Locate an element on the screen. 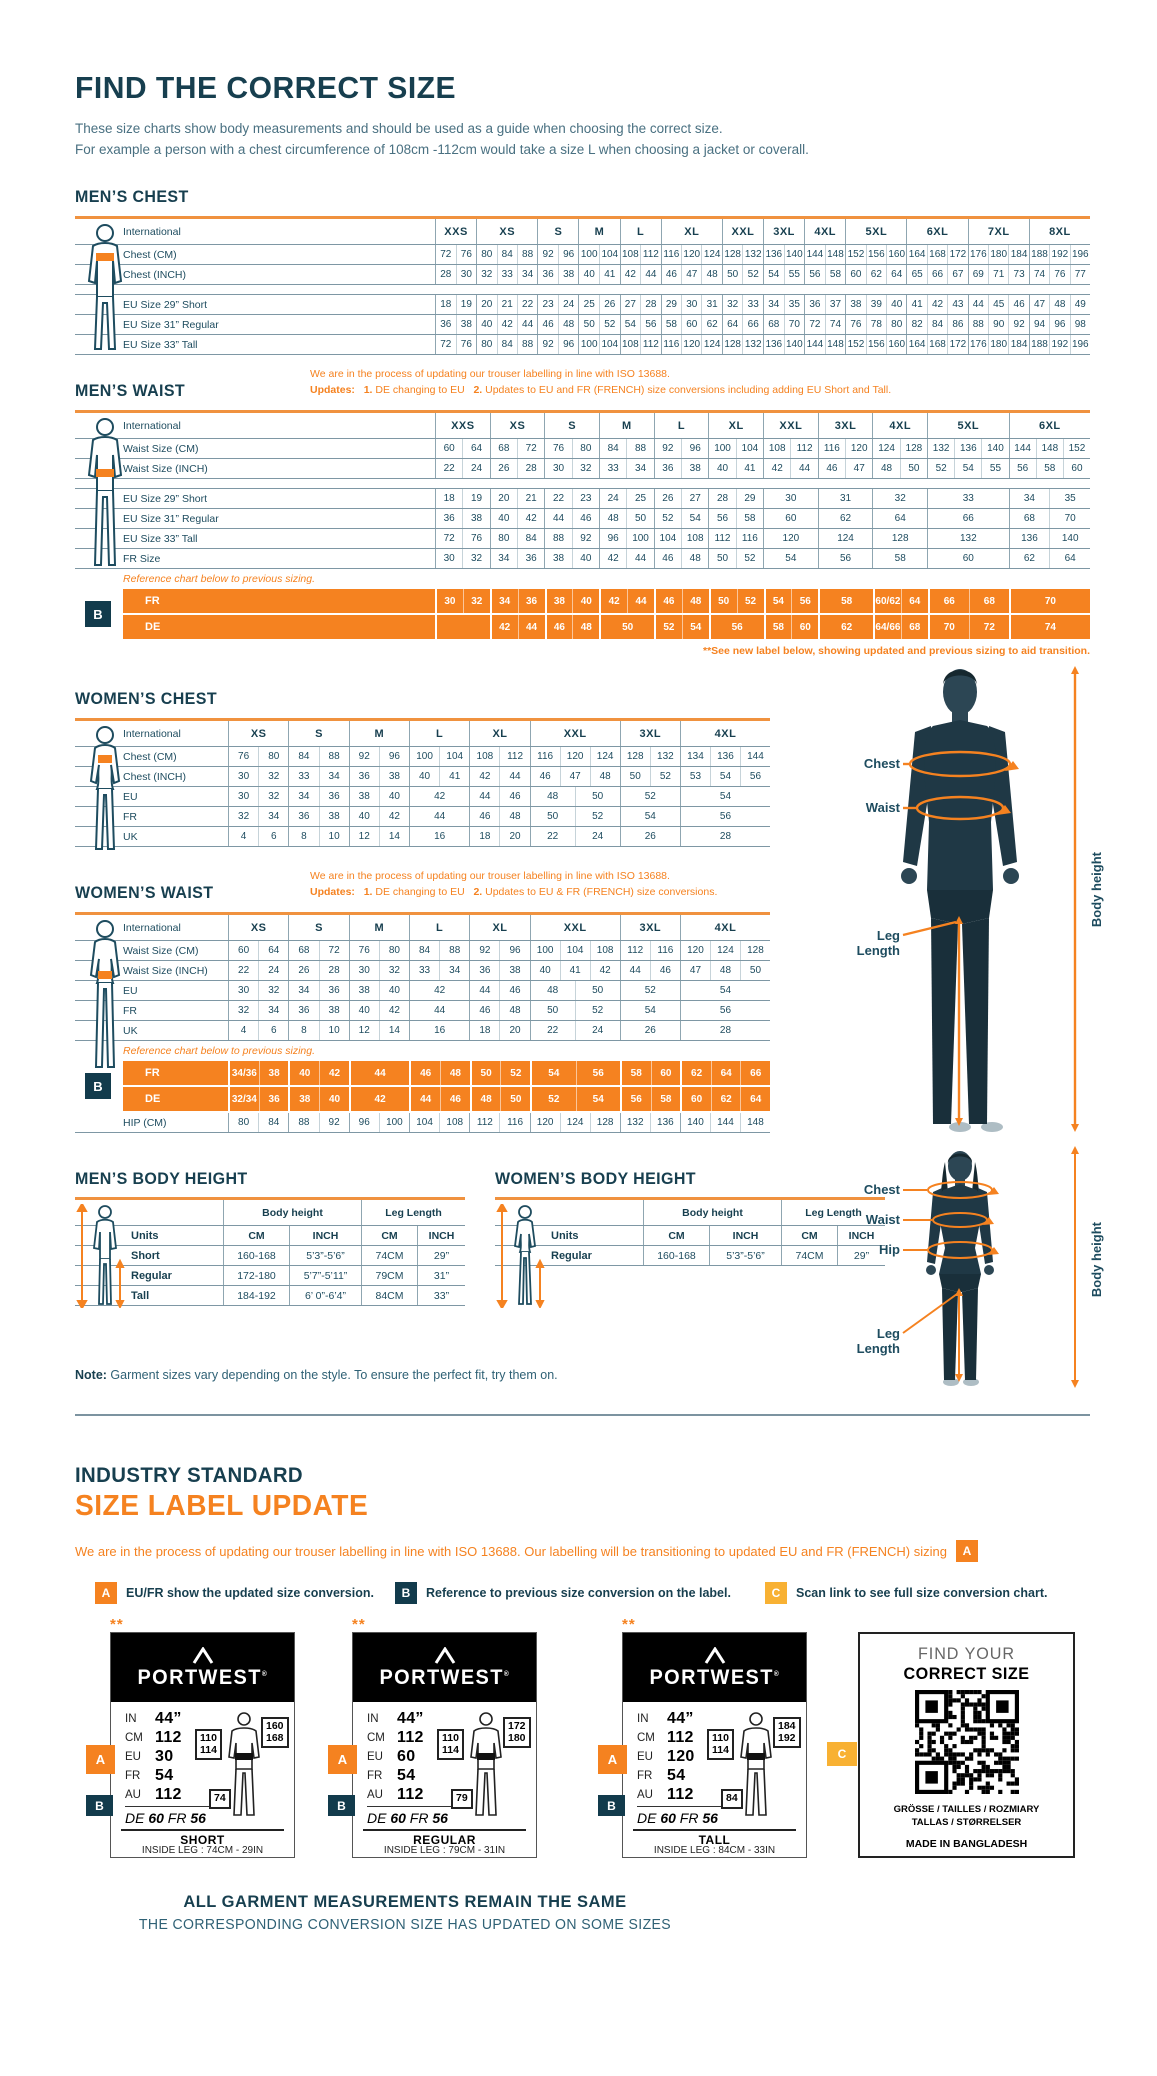 This screenshot has height=2076, width=1157. size-fields: IN 44” CM 112 EU 60 FR 54 AU 112 is located at coordinates (395, 1756).